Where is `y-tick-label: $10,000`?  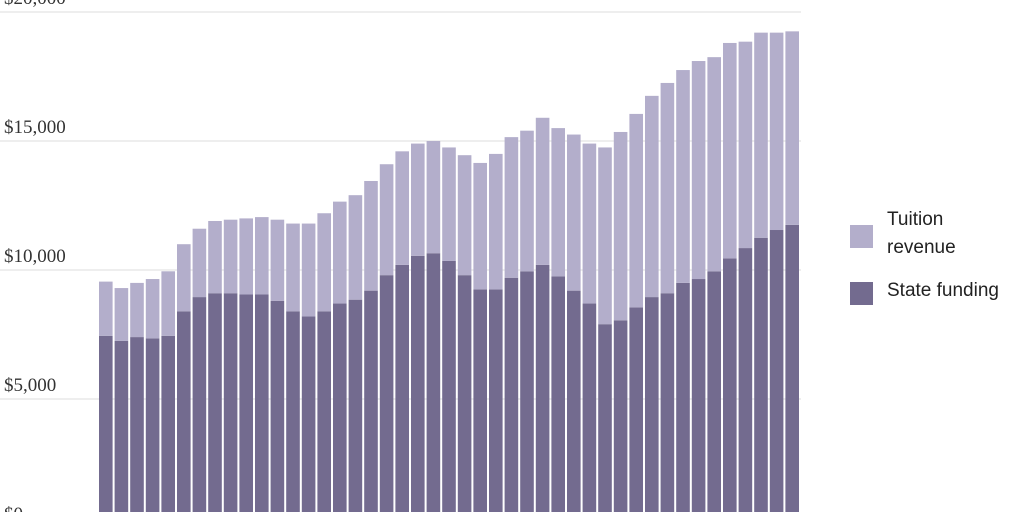 y-tick-label: $10,000 is located at coordinates (35, 256).